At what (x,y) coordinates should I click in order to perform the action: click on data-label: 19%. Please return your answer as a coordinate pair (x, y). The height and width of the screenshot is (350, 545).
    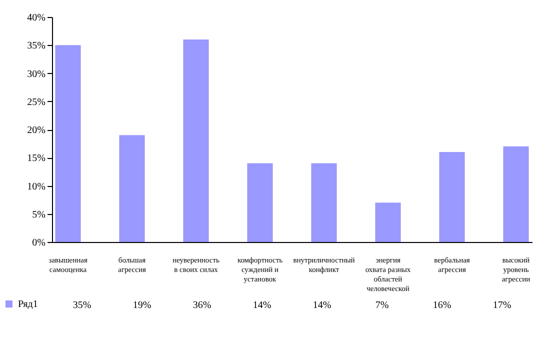
    Looking at the image, I should click on (142, 305).